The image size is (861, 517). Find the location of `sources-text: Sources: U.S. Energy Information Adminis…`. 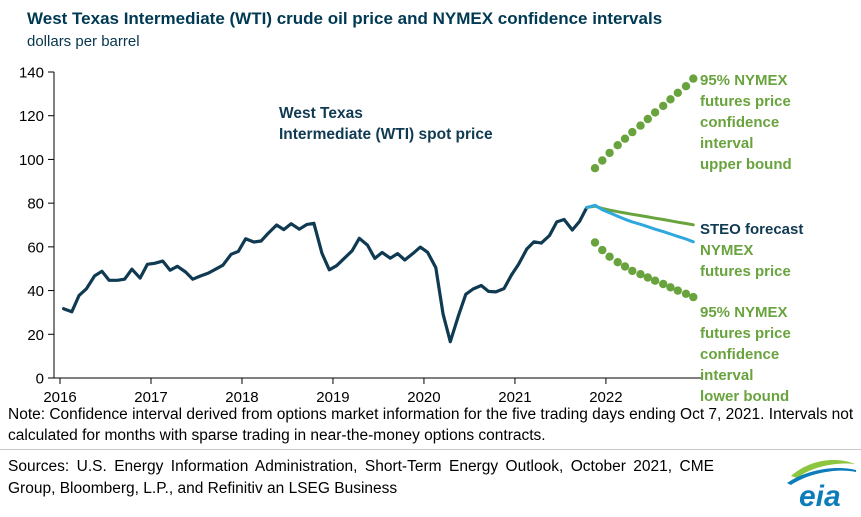

sources-text: Sources: U.S. Energy Information Adminis… is located at coordinates (361, 477).